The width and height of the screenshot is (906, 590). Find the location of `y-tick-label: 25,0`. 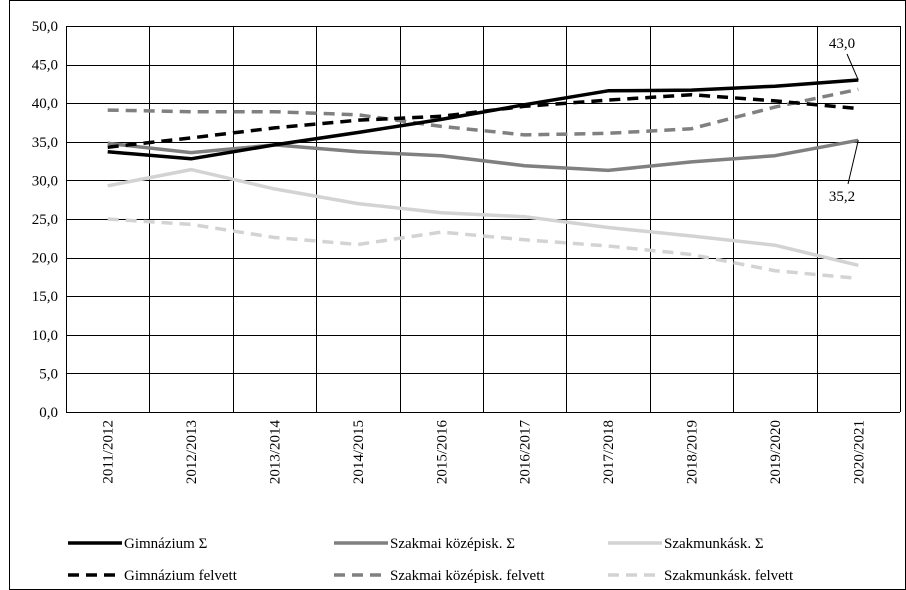

y-tick-label: 25,0 is located at coordinates (45, 220).